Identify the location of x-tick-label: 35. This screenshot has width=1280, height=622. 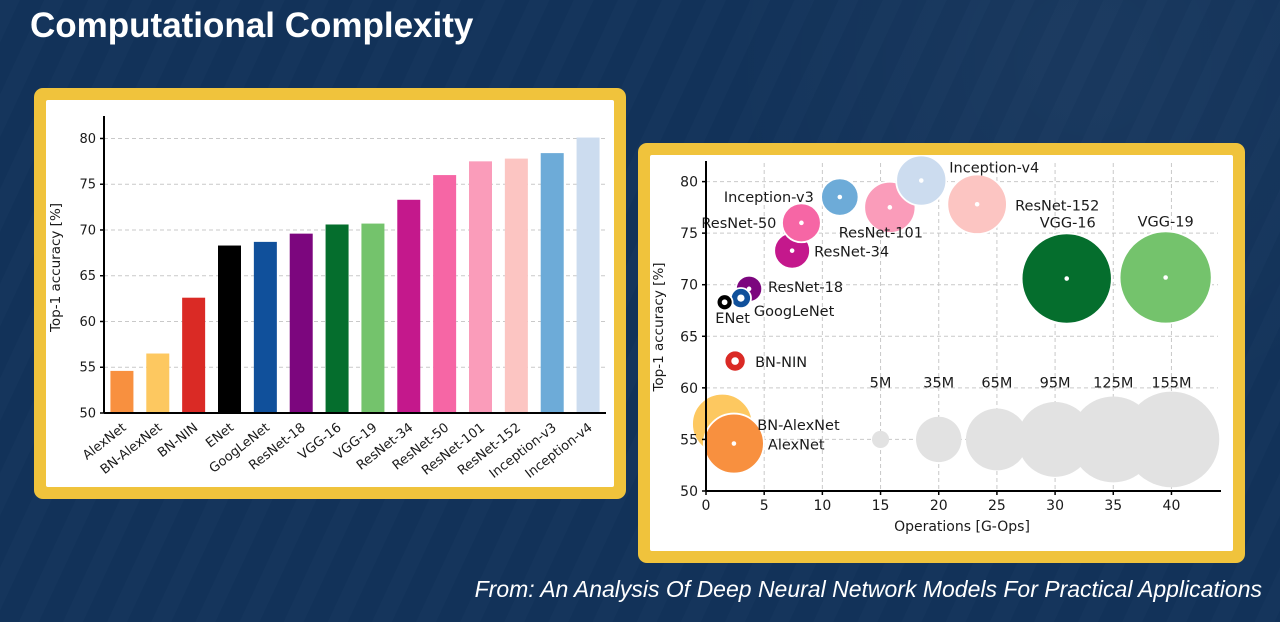
(1113, 506).